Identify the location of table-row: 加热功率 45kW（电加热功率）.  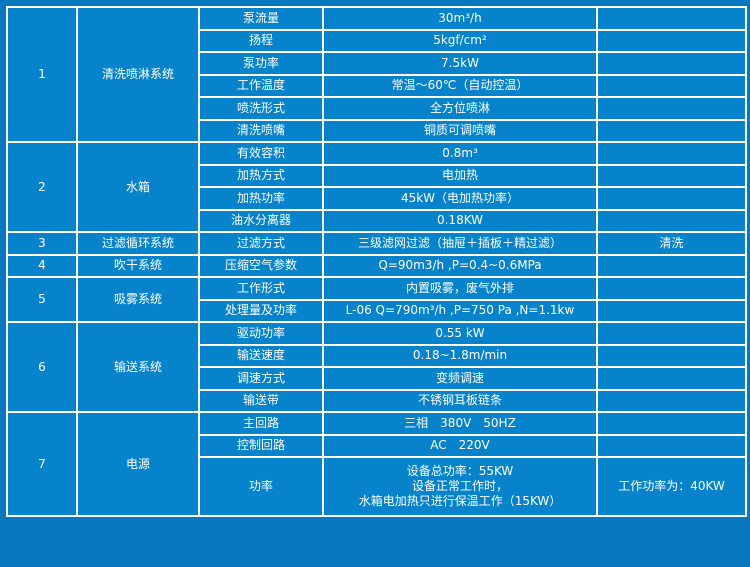
(377, 198).